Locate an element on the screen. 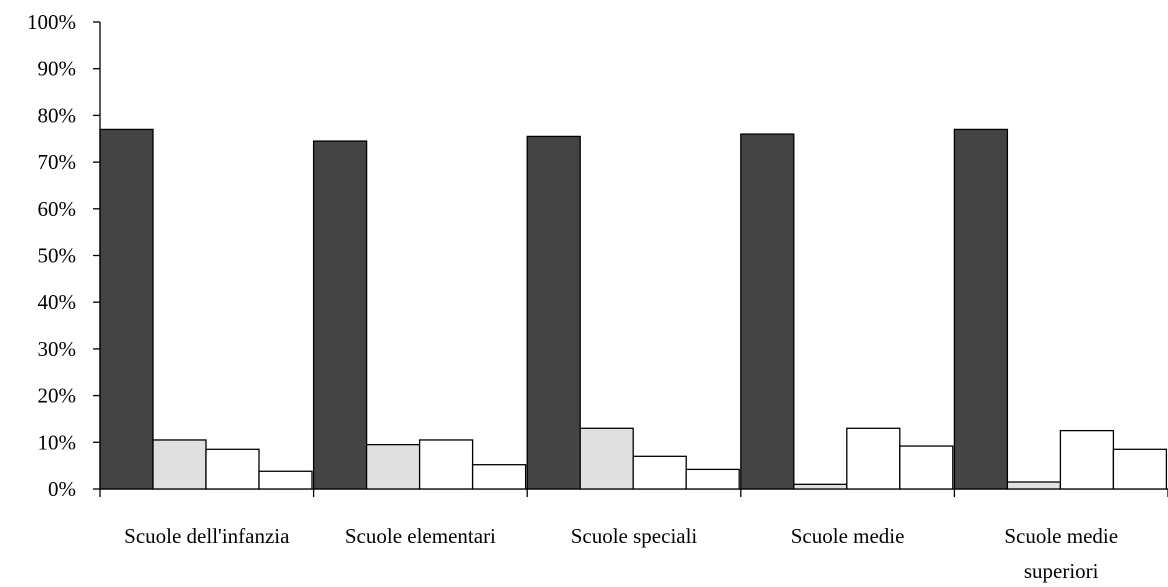 The height and width of the screenshot is (587, 1168). y-tick-label: 80% is located at coordinates (57, 115).